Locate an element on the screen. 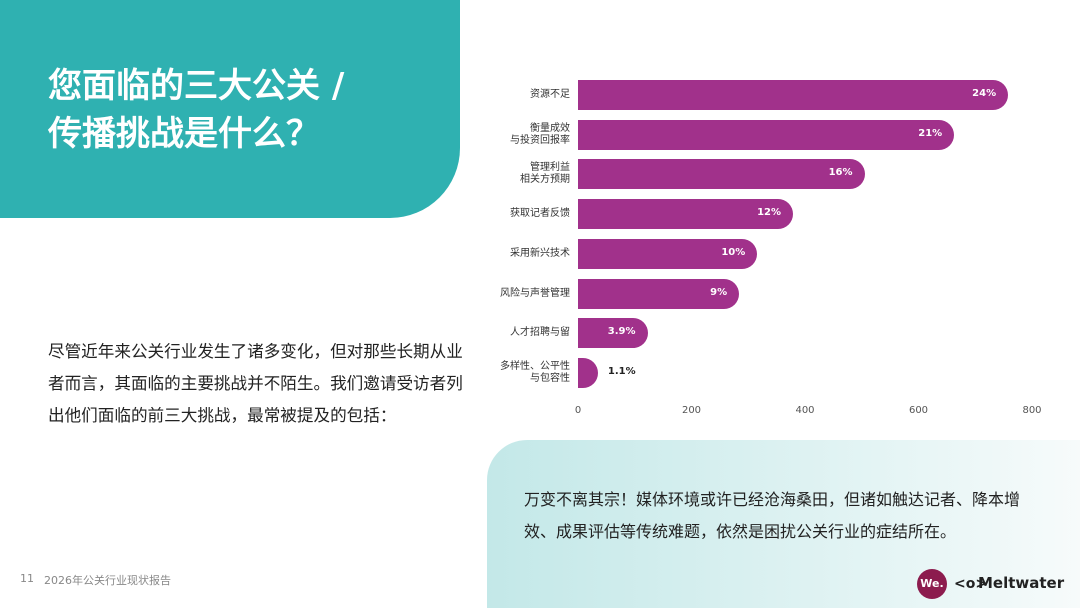 This screenshot has height=608, width=1080. report-name: 2026年公关行业现状报告 is located at coordinates (107, 580).